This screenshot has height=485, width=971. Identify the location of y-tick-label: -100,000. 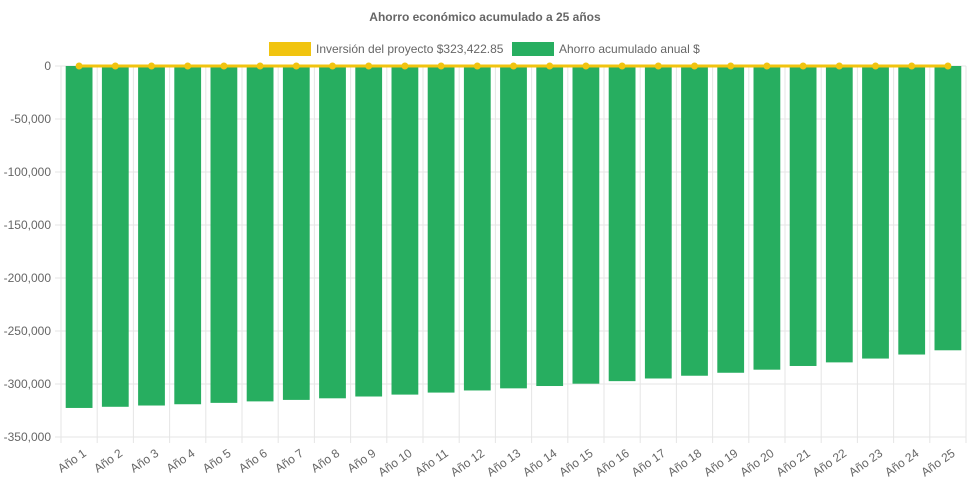
(28, 172).